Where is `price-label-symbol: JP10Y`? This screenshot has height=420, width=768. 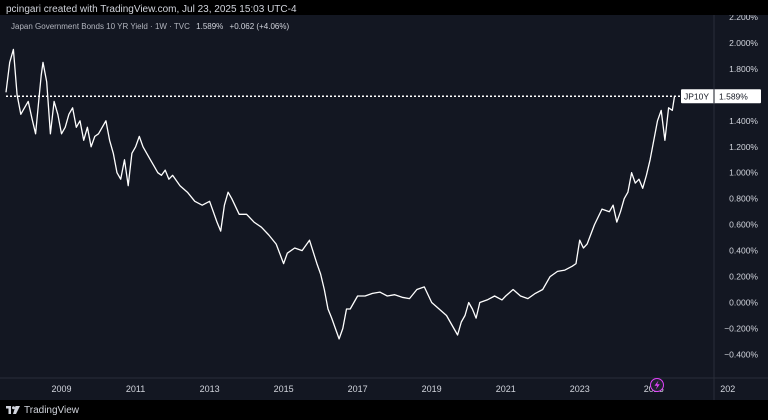 price-label-symbol: JP10Y is located at coordinates (696, 96).